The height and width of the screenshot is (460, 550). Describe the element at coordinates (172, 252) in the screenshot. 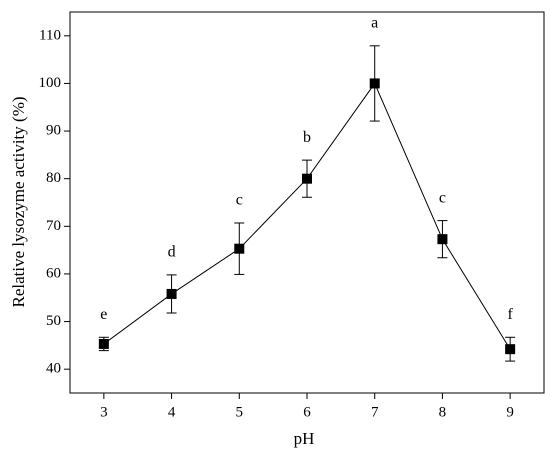

I see `annotation: d` at that location.